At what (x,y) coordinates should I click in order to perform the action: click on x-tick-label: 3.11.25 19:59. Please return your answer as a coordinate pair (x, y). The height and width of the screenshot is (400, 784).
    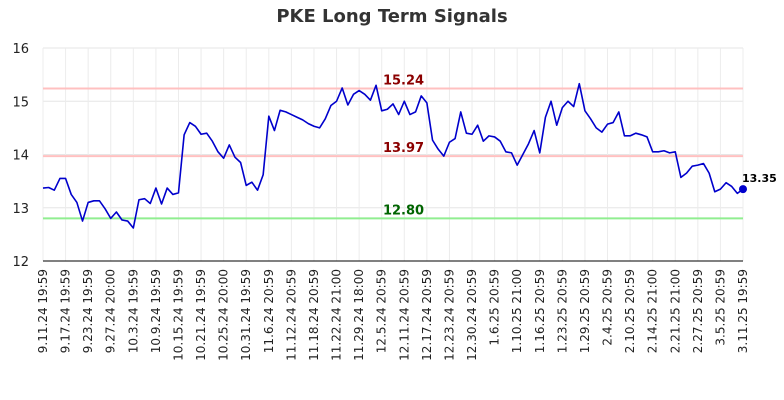
    Looking at the image, I should click on (743, 311).